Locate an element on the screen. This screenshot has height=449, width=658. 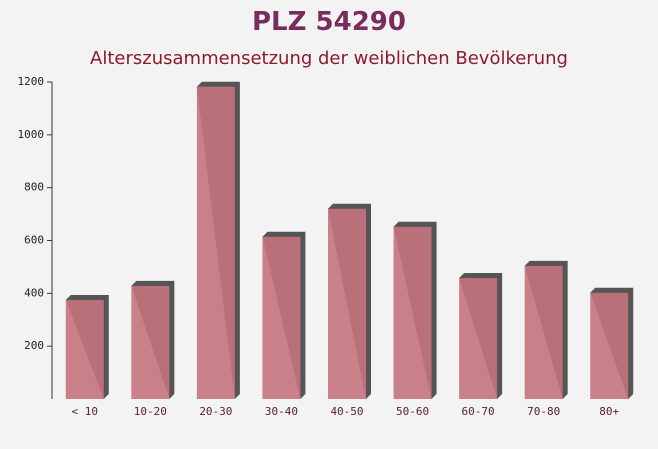
x-tick-label: 20-30 is located at coordinates (215, 411).